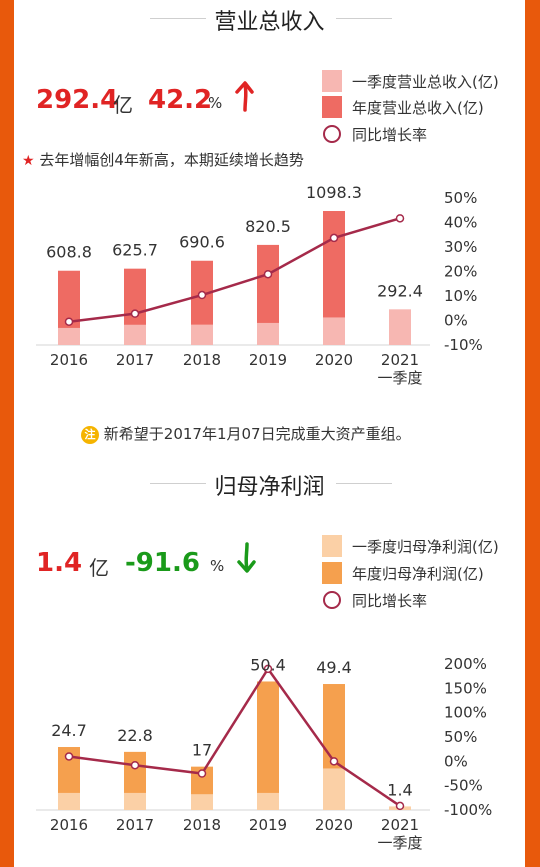 The height and width of the screenshot is (867, 540). I want to click on y2-tick-label: 10%, so click(460, 296).